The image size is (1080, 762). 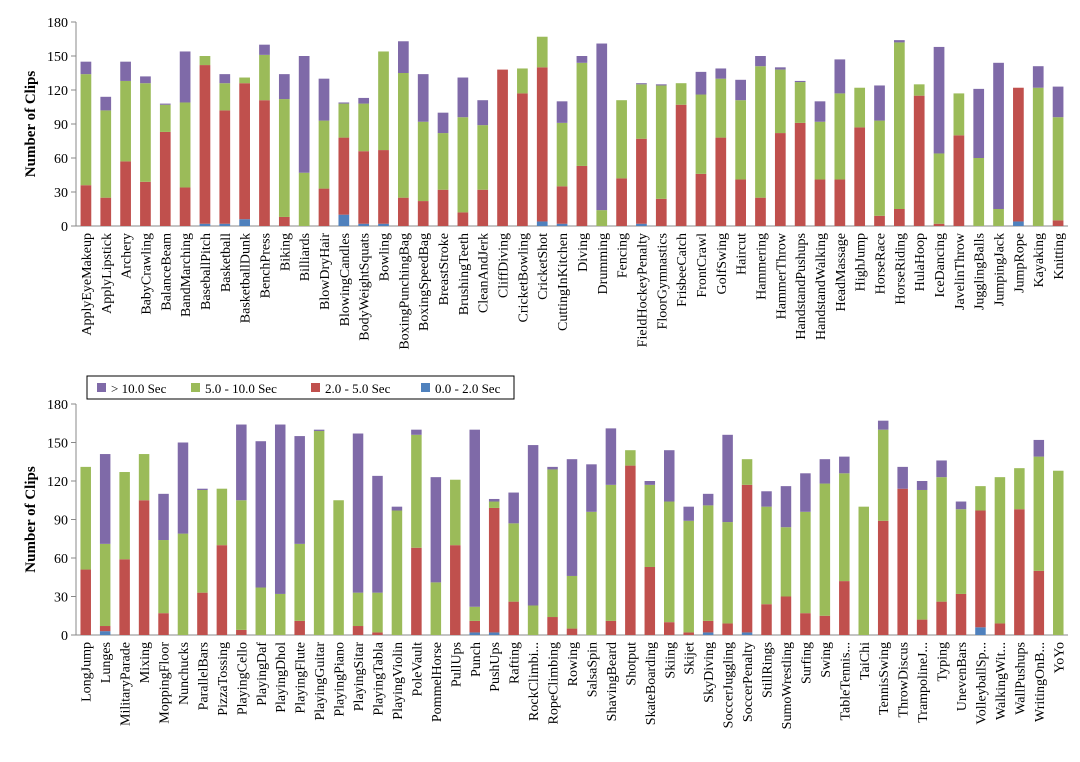 What do you see at coordinates (861, 262) in the screenshot?
I see `x-tick-label: HighJump` at bounding box center [861, 262].